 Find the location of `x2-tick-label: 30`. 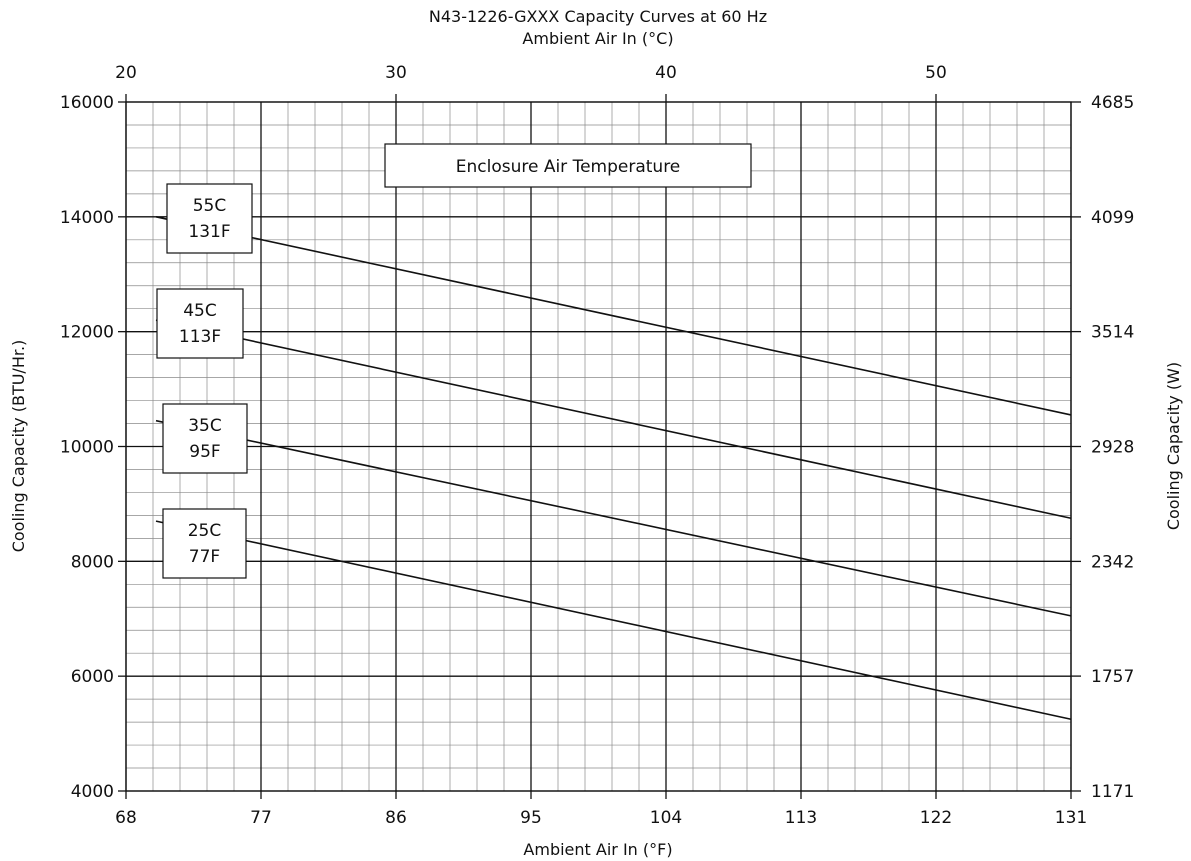

x2-tick-label: 30 is located at coordinates (396, 73).